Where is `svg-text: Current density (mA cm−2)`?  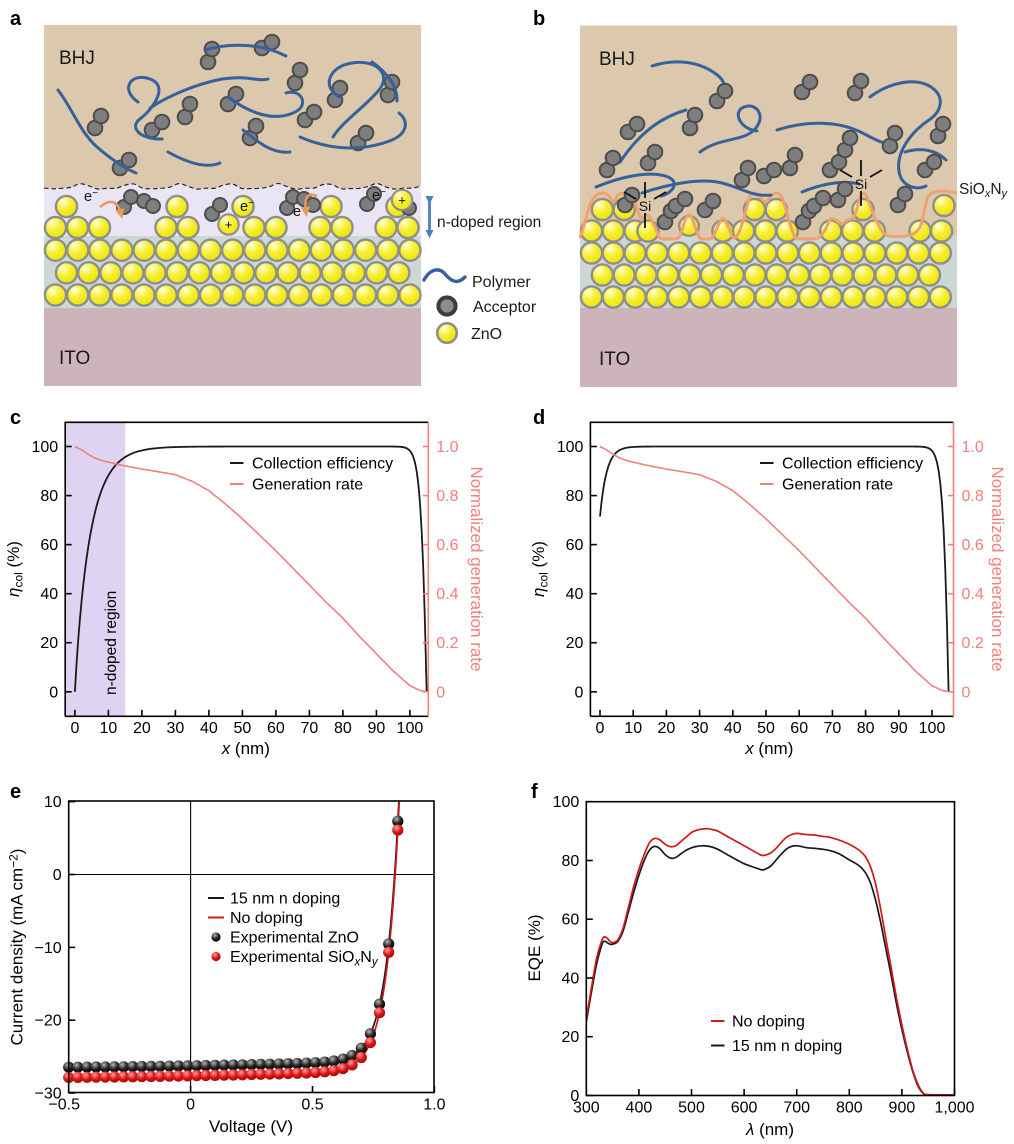 svg-text: Current density (mA cm−2) is located at coordinates (17, 947).